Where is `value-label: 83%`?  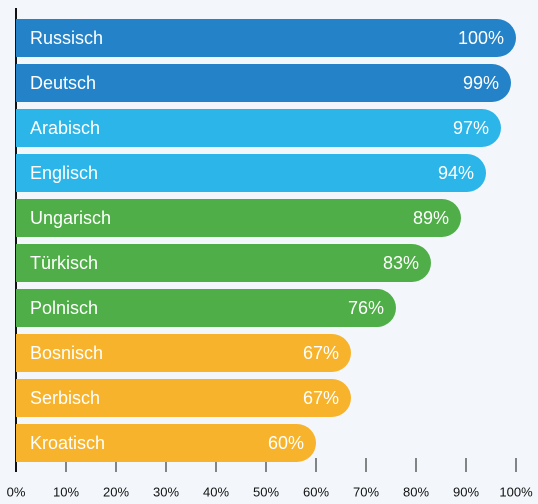
value-label: 83% is located at coordinates (401, 263).